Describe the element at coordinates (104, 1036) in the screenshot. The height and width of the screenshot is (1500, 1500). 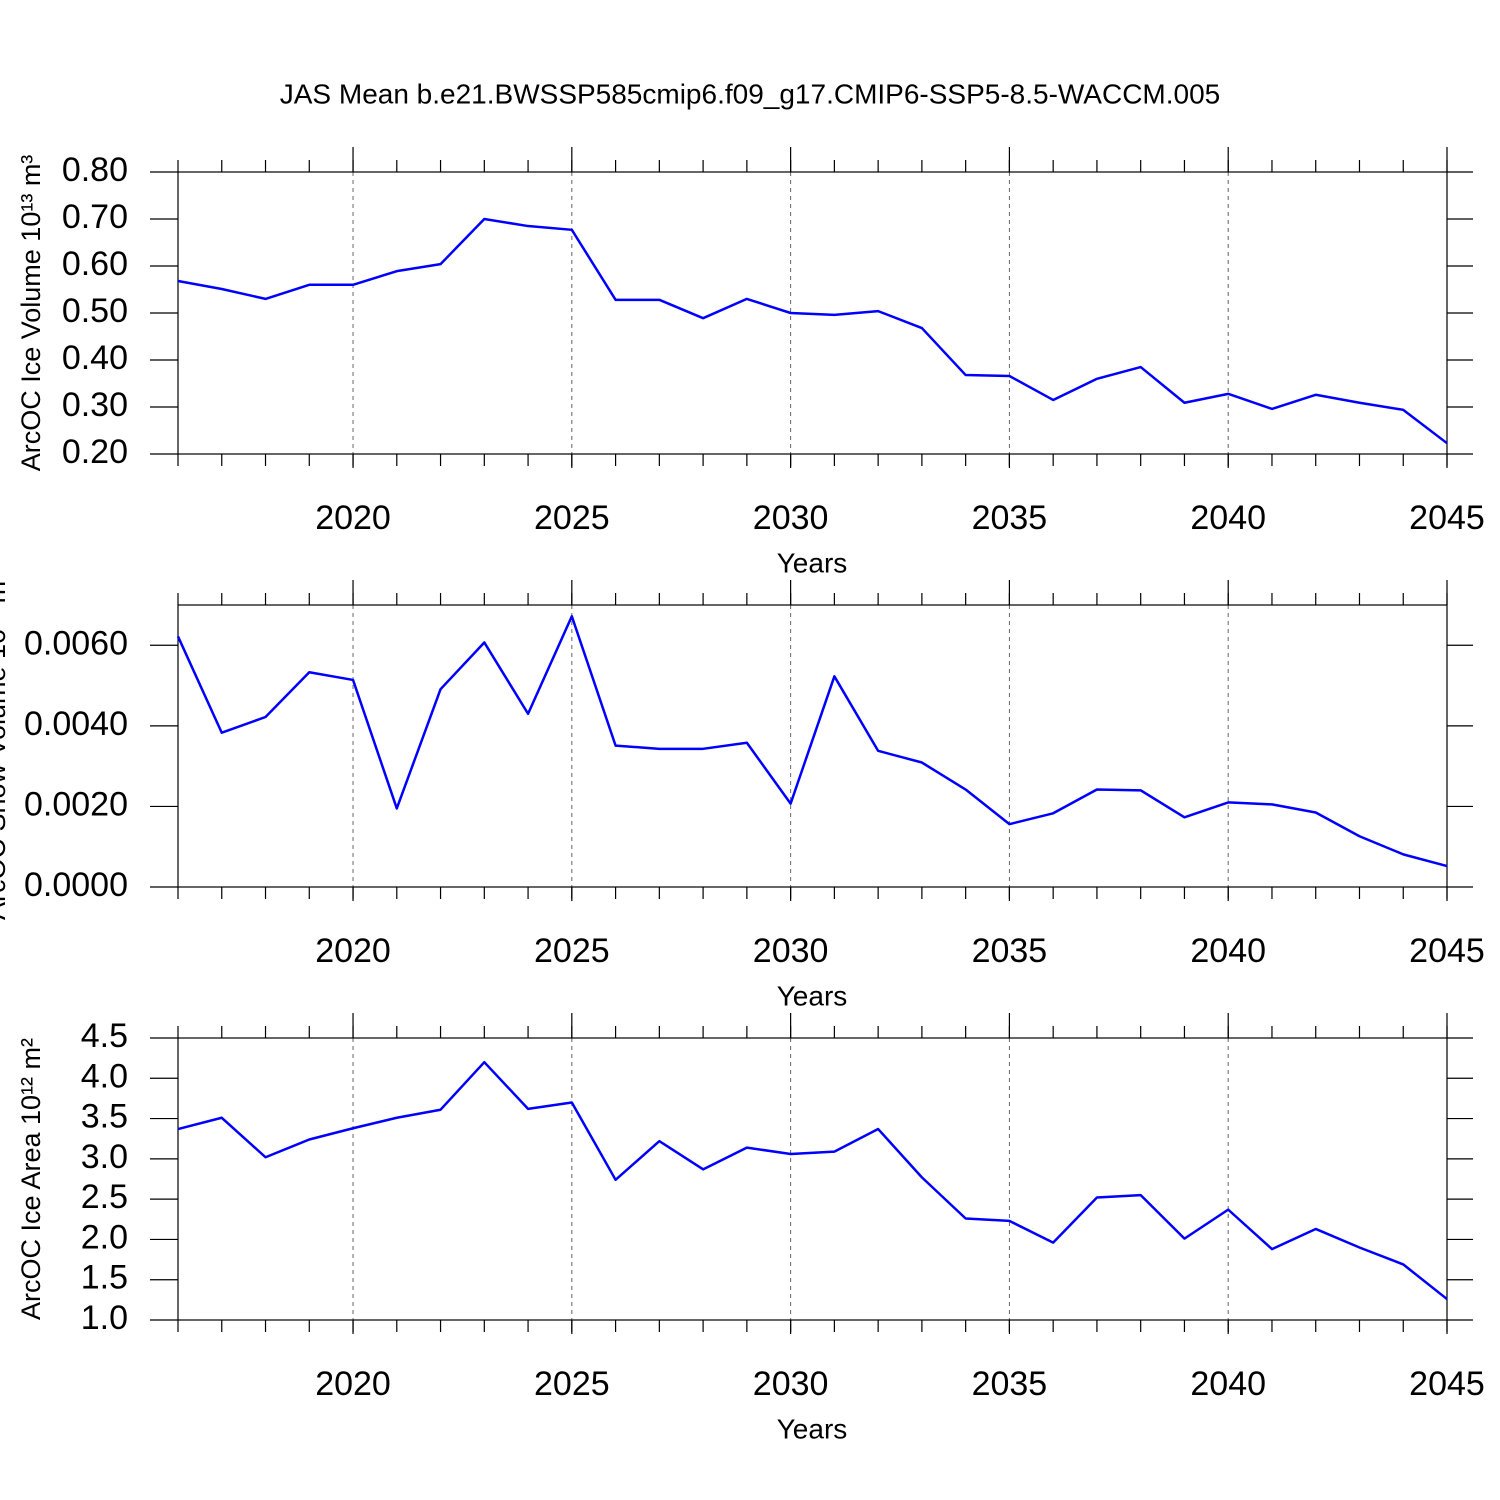
I see `y-tick-label: 4.5` at that location.